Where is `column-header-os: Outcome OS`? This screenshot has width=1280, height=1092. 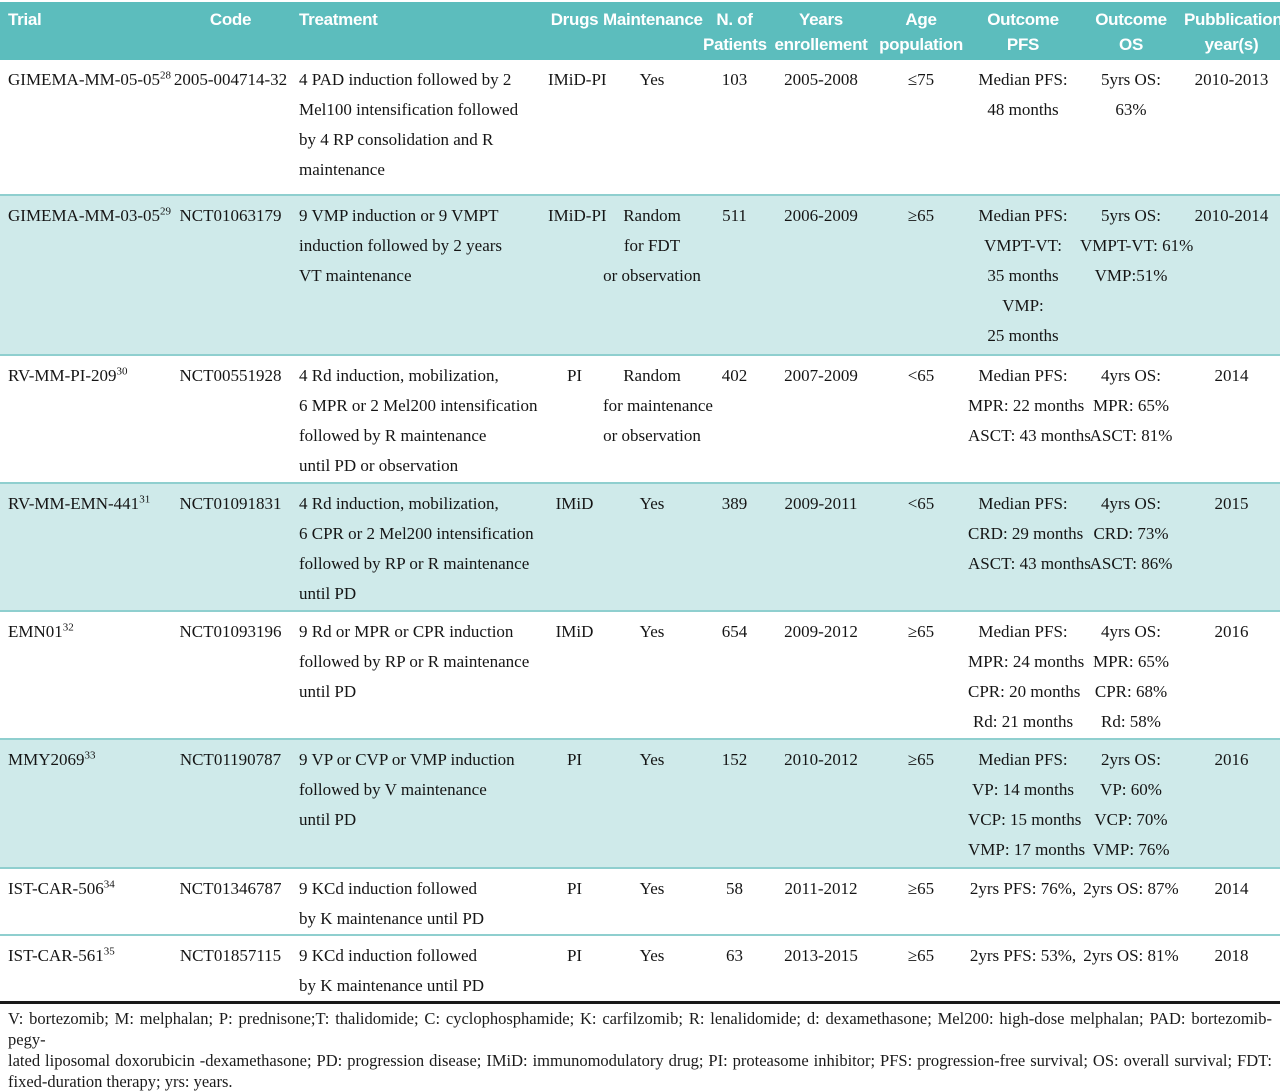 column-header-os: Outcome OS is located at coordinates (1131, 31).